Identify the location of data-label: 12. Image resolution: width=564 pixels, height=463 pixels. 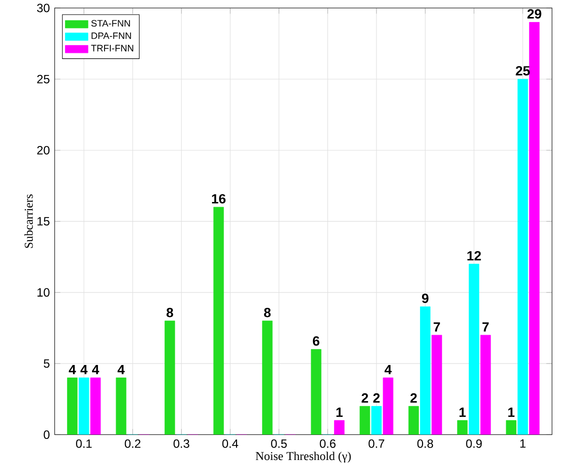
(474, 256).